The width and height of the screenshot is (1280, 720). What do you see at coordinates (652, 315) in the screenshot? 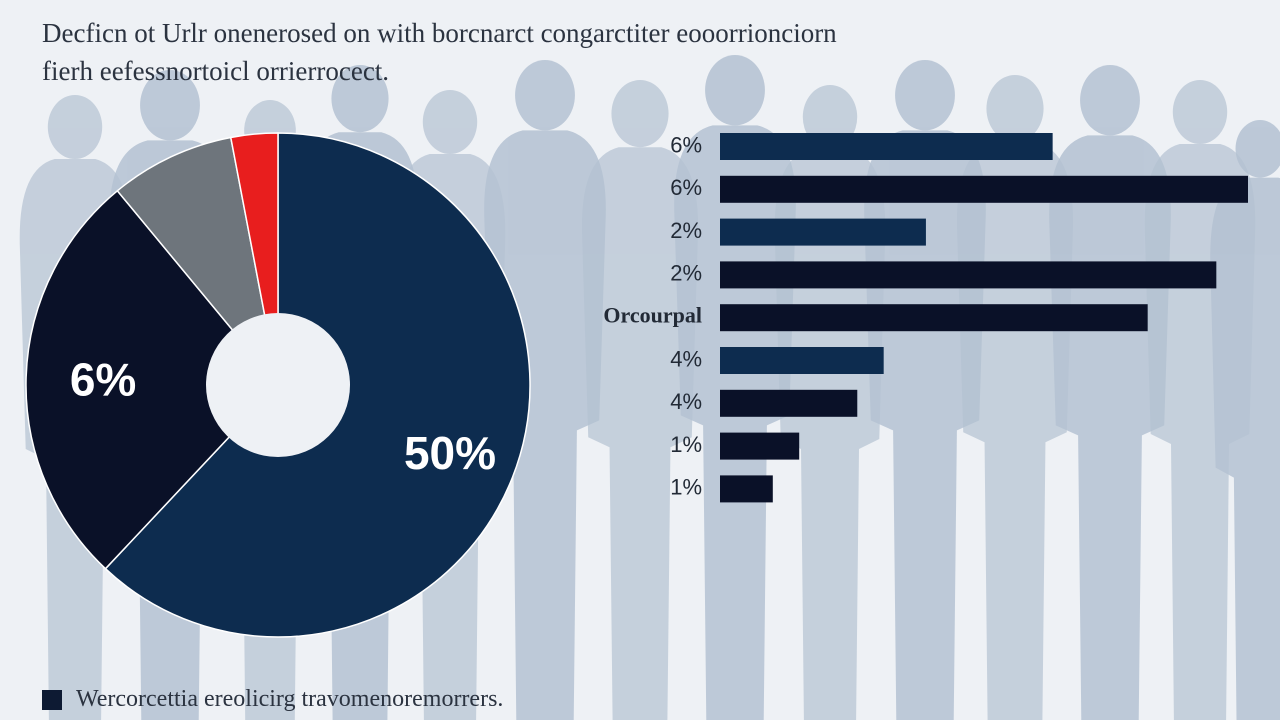
I see `bar-label: Orcourpal` at bounding box center [652, 315].